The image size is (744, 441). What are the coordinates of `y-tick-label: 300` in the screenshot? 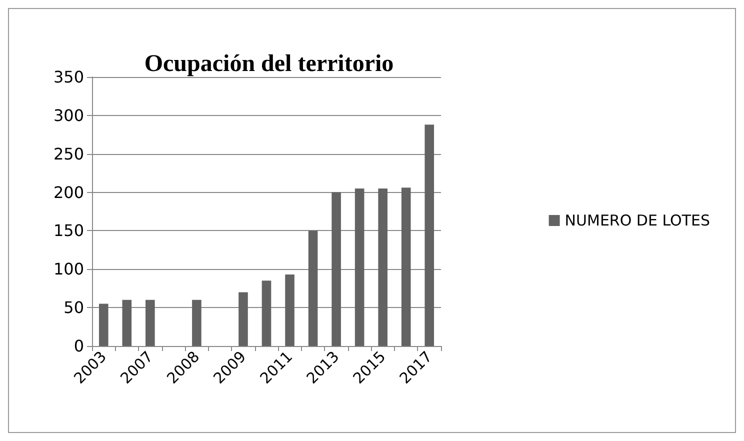 It's located at (68, 115).